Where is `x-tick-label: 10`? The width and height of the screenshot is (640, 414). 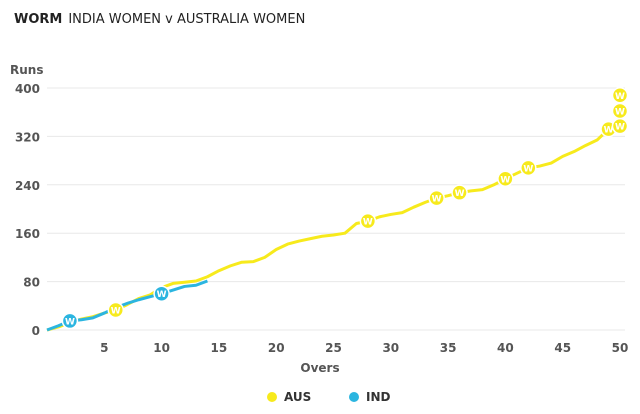
x-tick-label: 10 is located at coordinates (161, 348).